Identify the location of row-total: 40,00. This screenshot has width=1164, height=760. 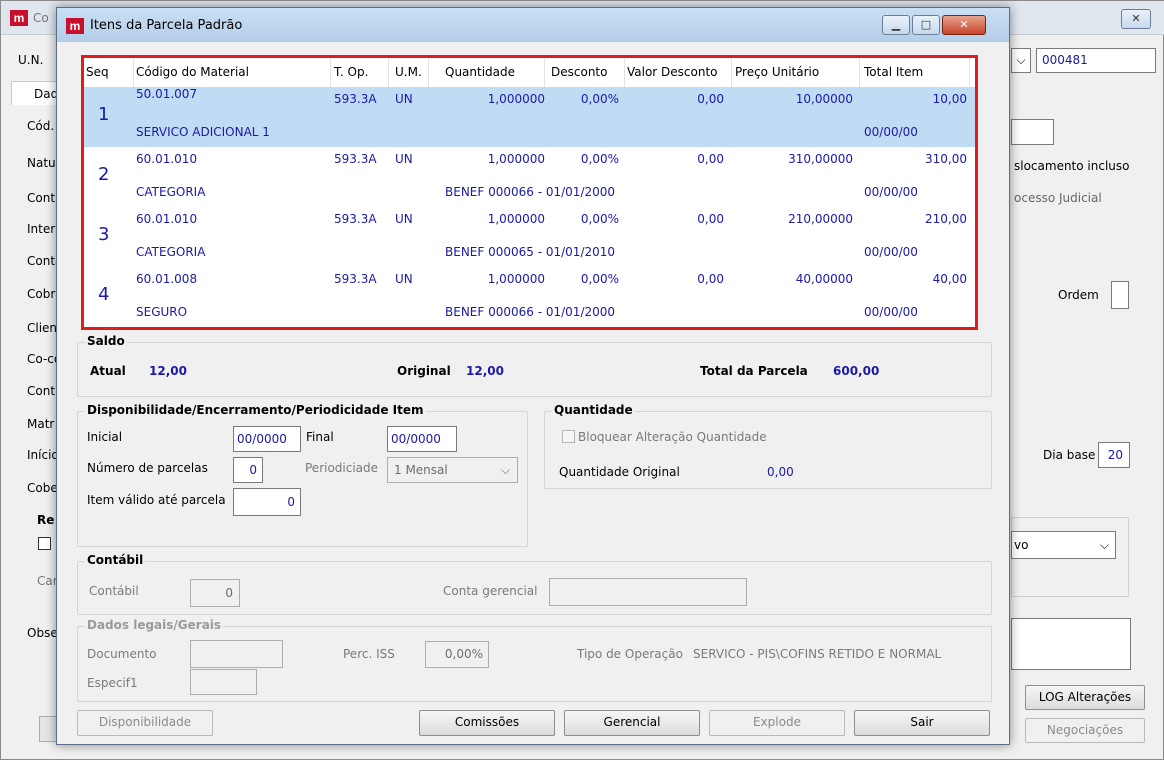
(949, 279).